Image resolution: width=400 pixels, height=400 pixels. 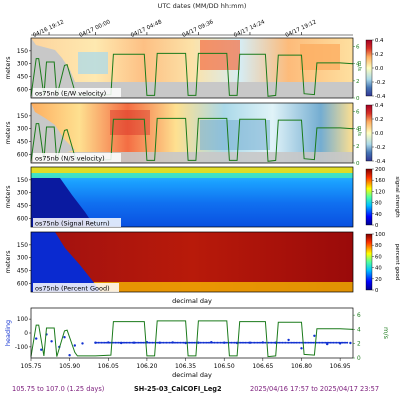 I want to click on colorbar-tick-label: 200, so click(x=380, y=170).